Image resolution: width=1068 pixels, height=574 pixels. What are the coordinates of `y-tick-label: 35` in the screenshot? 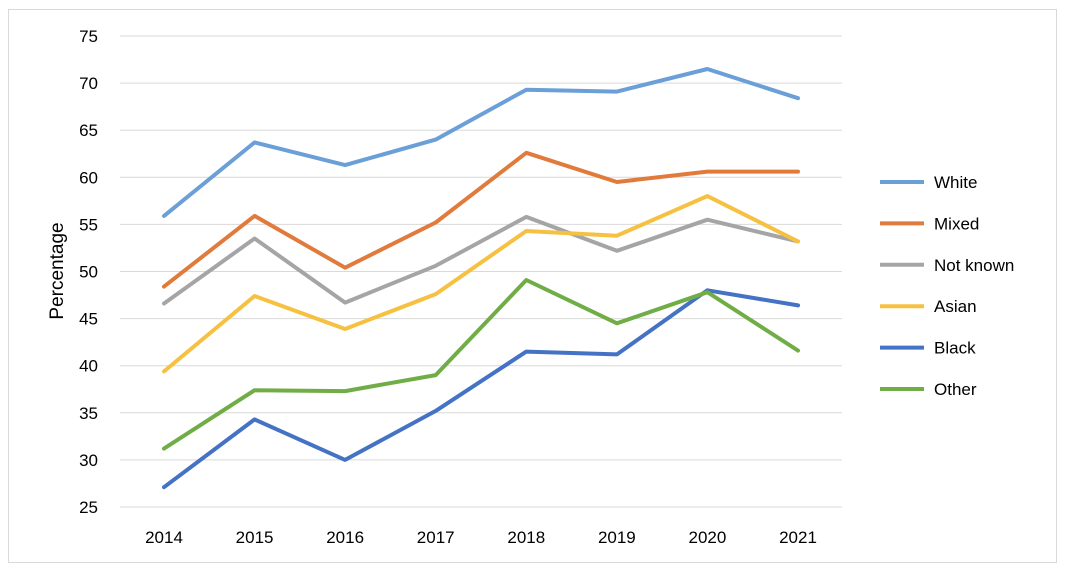 It's located at (88, 413).